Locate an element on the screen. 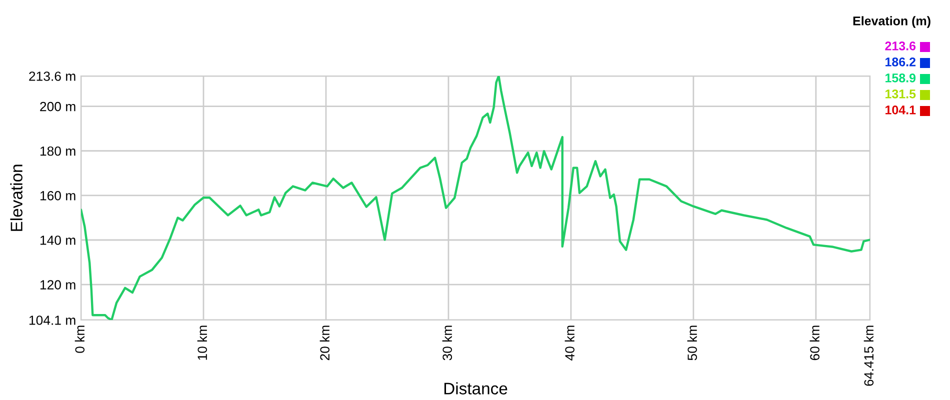 This screenshot has width=950, height=400. text: 158.9 is located at coordinates (901, 78).